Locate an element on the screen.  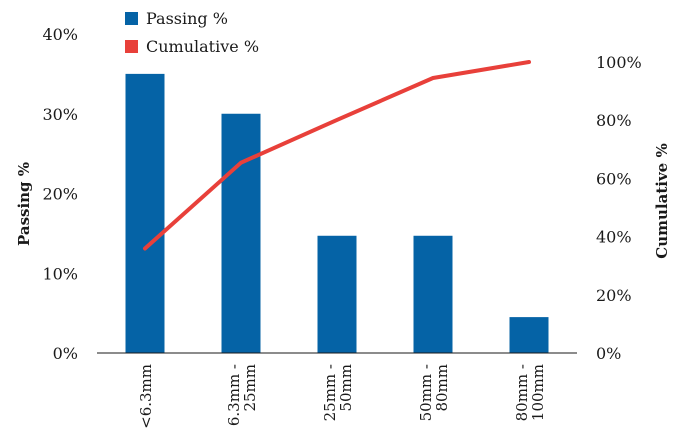
legend-label-passing: Passing % is located at coordinates (187, 18).